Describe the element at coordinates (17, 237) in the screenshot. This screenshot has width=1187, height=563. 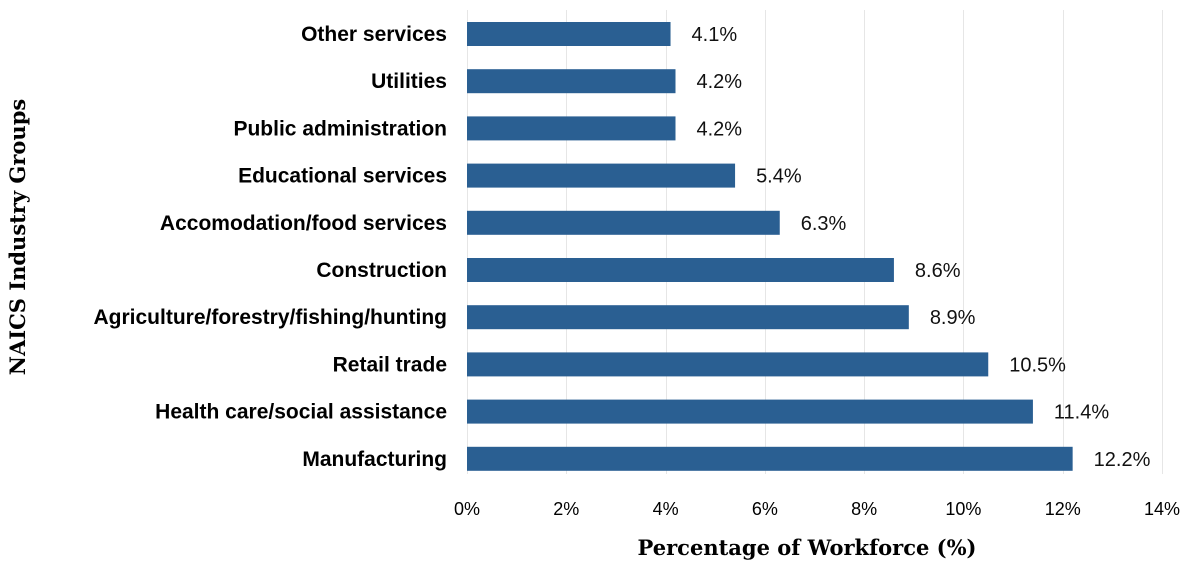
I see `y-axis-title: NAICS Industry Groups` at that location.